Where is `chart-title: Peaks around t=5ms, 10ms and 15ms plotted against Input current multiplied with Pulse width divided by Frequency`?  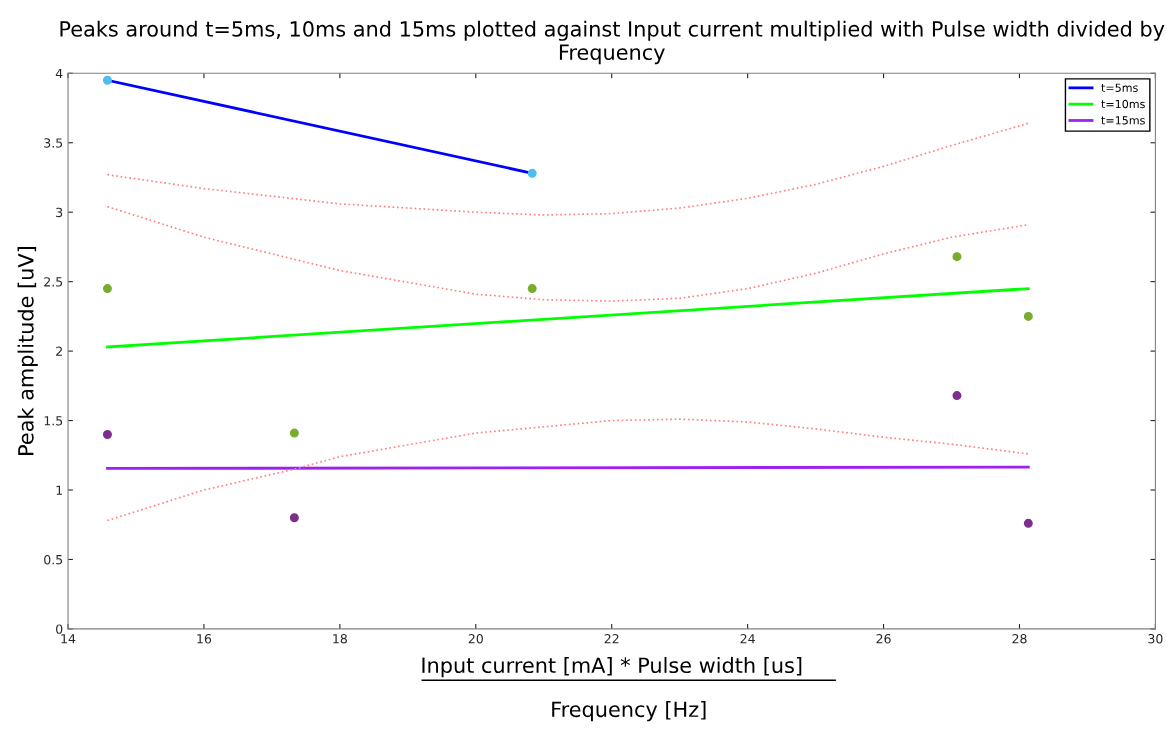
chart-title: Peaks around t=5ms, 10ms and 15ms plotted against Input current multiplied with Pulse width divided by Frequency is located at coordinates (612, 42).